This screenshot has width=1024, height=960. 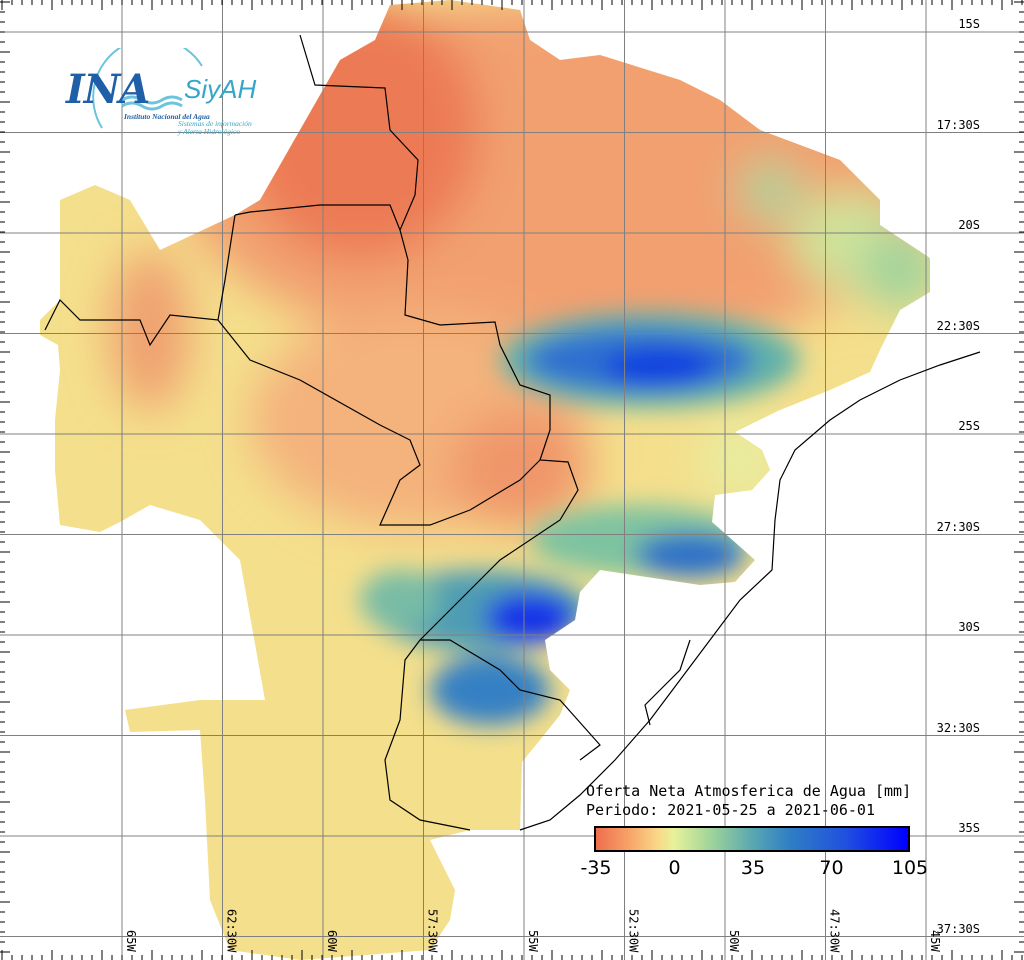 I want to click on longitude-label: 55W, so click(x=533, y=941).